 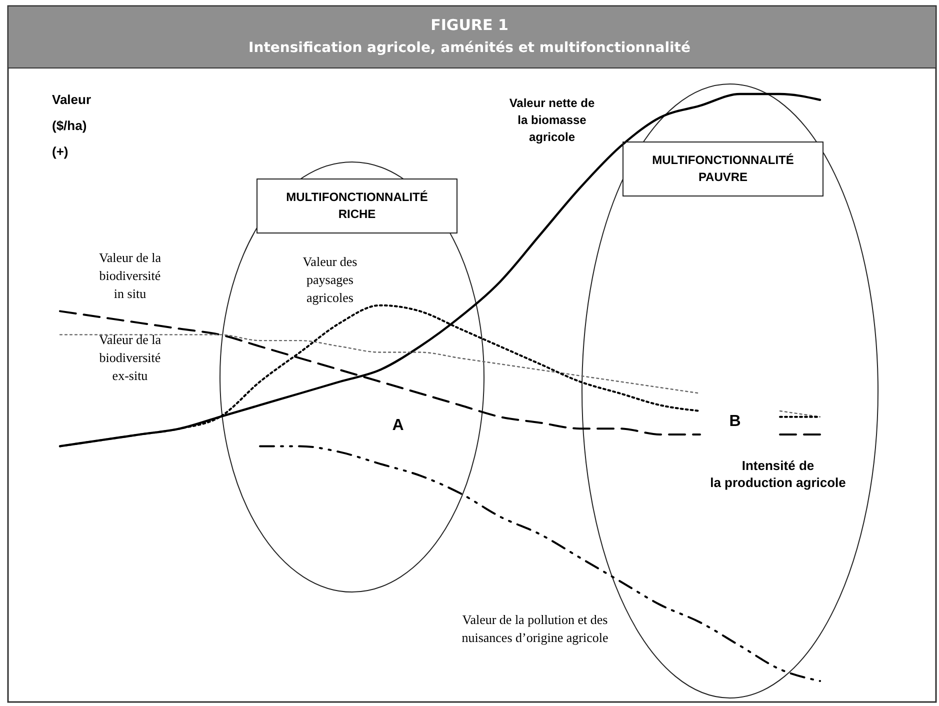 What do you see at coordinates (72, 125) in the screenshot?
I see `y-axis-title: Valeur ($/ha) (+)` at bounding box center [72, 125].